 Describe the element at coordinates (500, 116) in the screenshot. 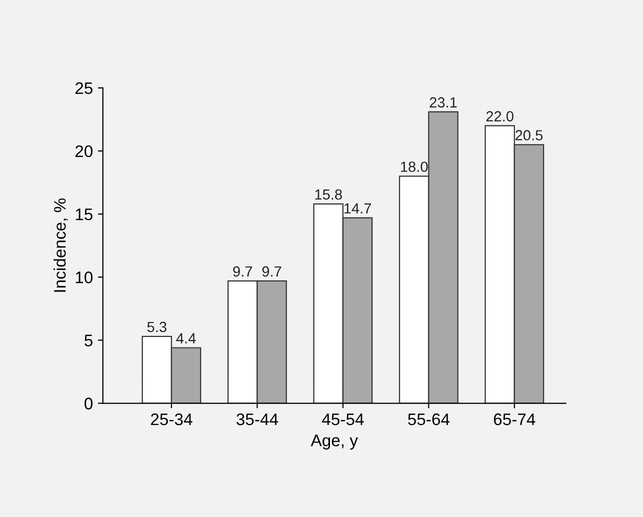

I see `data-label: 22.0` at that location.